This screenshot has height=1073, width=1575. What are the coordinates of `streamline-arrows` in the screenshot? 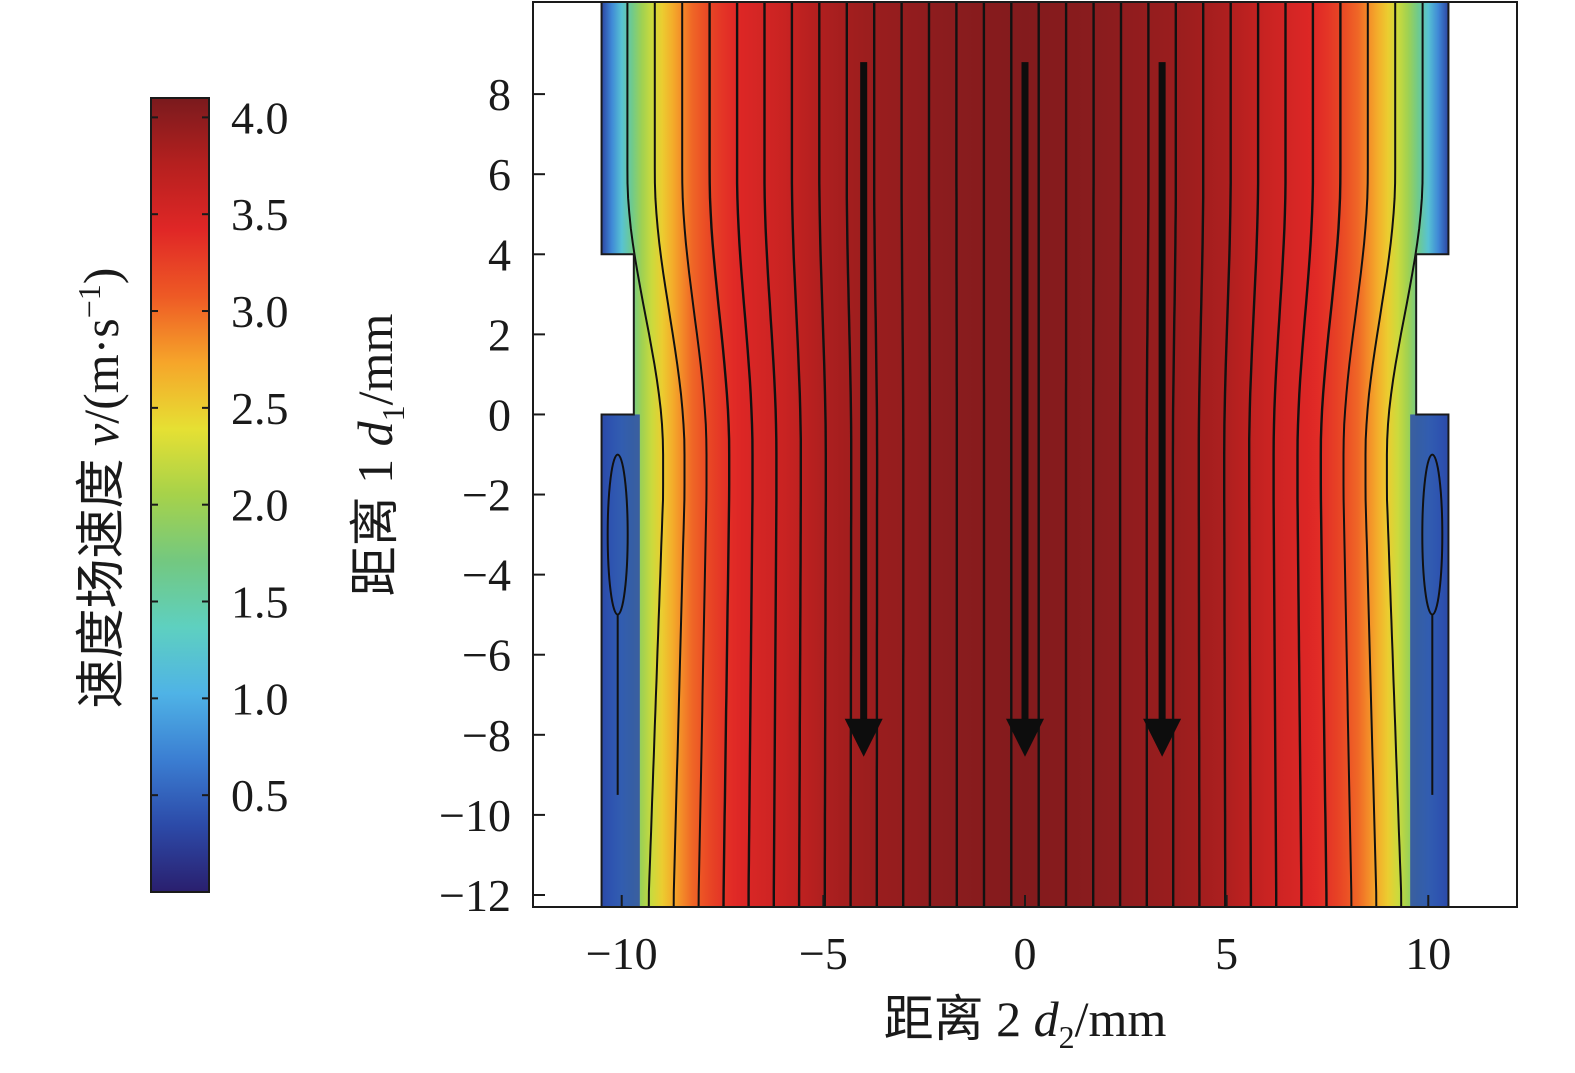 It's located at (1013, 409).